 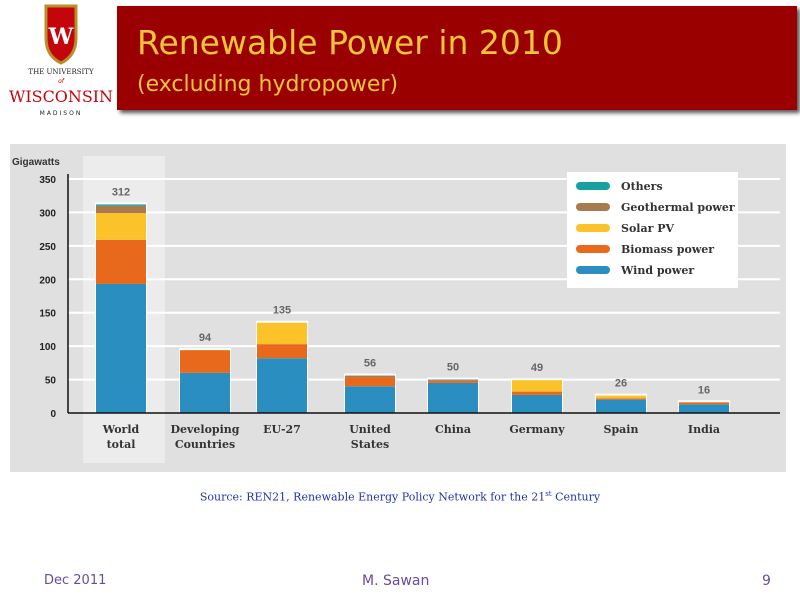 I want to click on legend-entry: Solar PV, so click(x=647, y=228).